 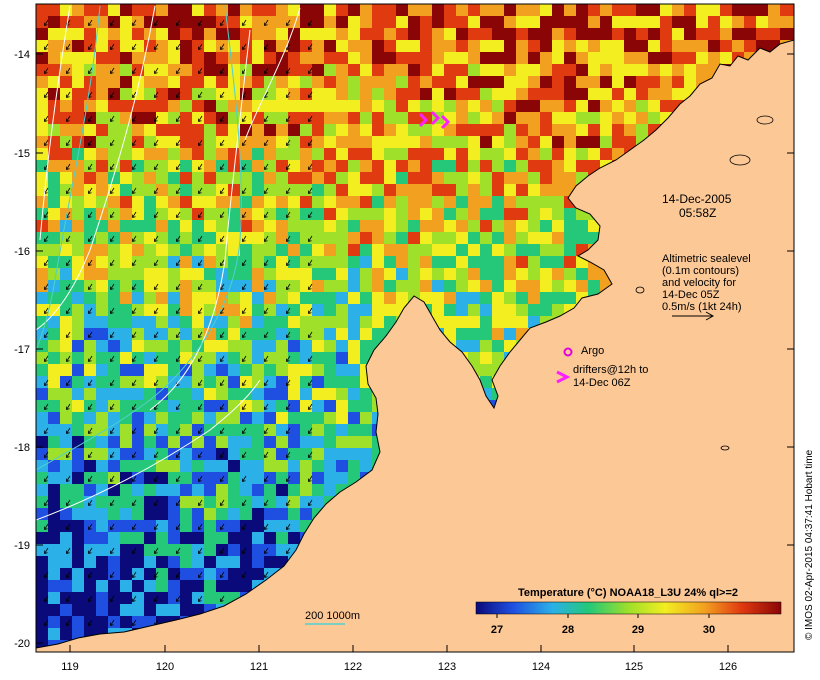 I want to click on drifter-track, so click(x=423, y=120).